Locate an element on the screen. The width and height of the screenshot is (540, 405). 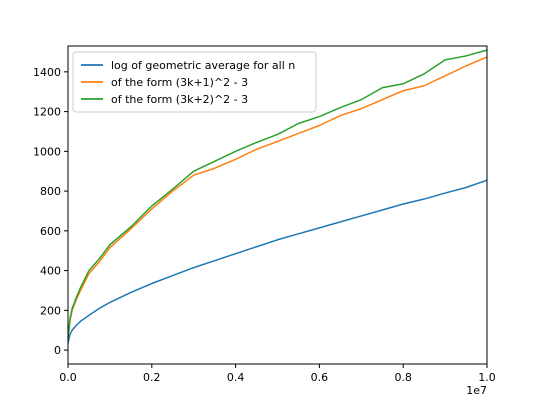
y-tick-label: 200 is located at coordinates (50, 310).